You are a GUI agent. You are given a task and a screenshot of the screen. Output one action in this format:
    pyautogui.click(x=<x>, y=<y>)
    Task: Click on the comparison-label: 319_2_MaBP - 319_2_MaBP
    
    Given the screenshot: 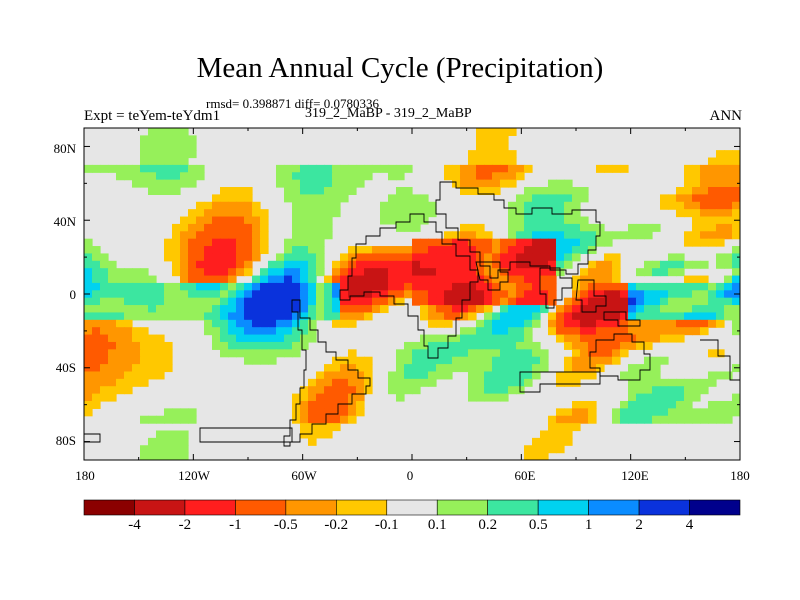 What is the action you would take?
    pyautogui.click(x=388, y=113)
    